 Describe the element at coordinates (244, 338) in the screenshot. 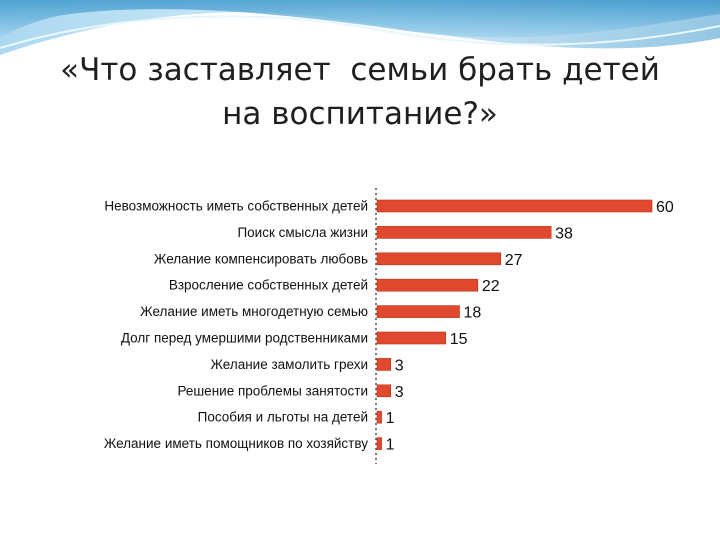

I see `category-label: Долг перед умершими родственниками` at that location.